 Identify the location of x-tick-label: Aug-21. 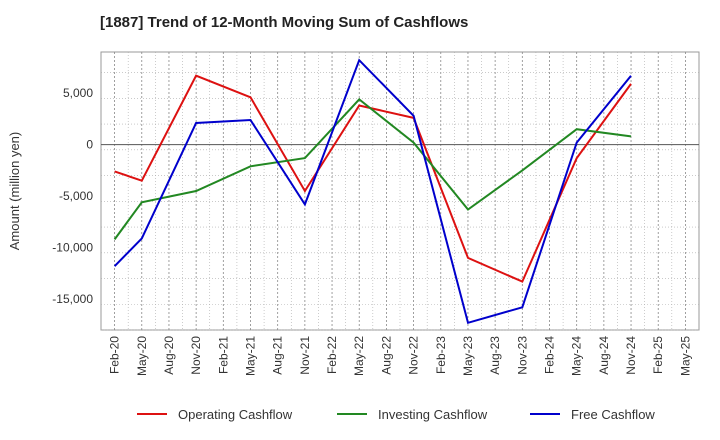
(278, 355).